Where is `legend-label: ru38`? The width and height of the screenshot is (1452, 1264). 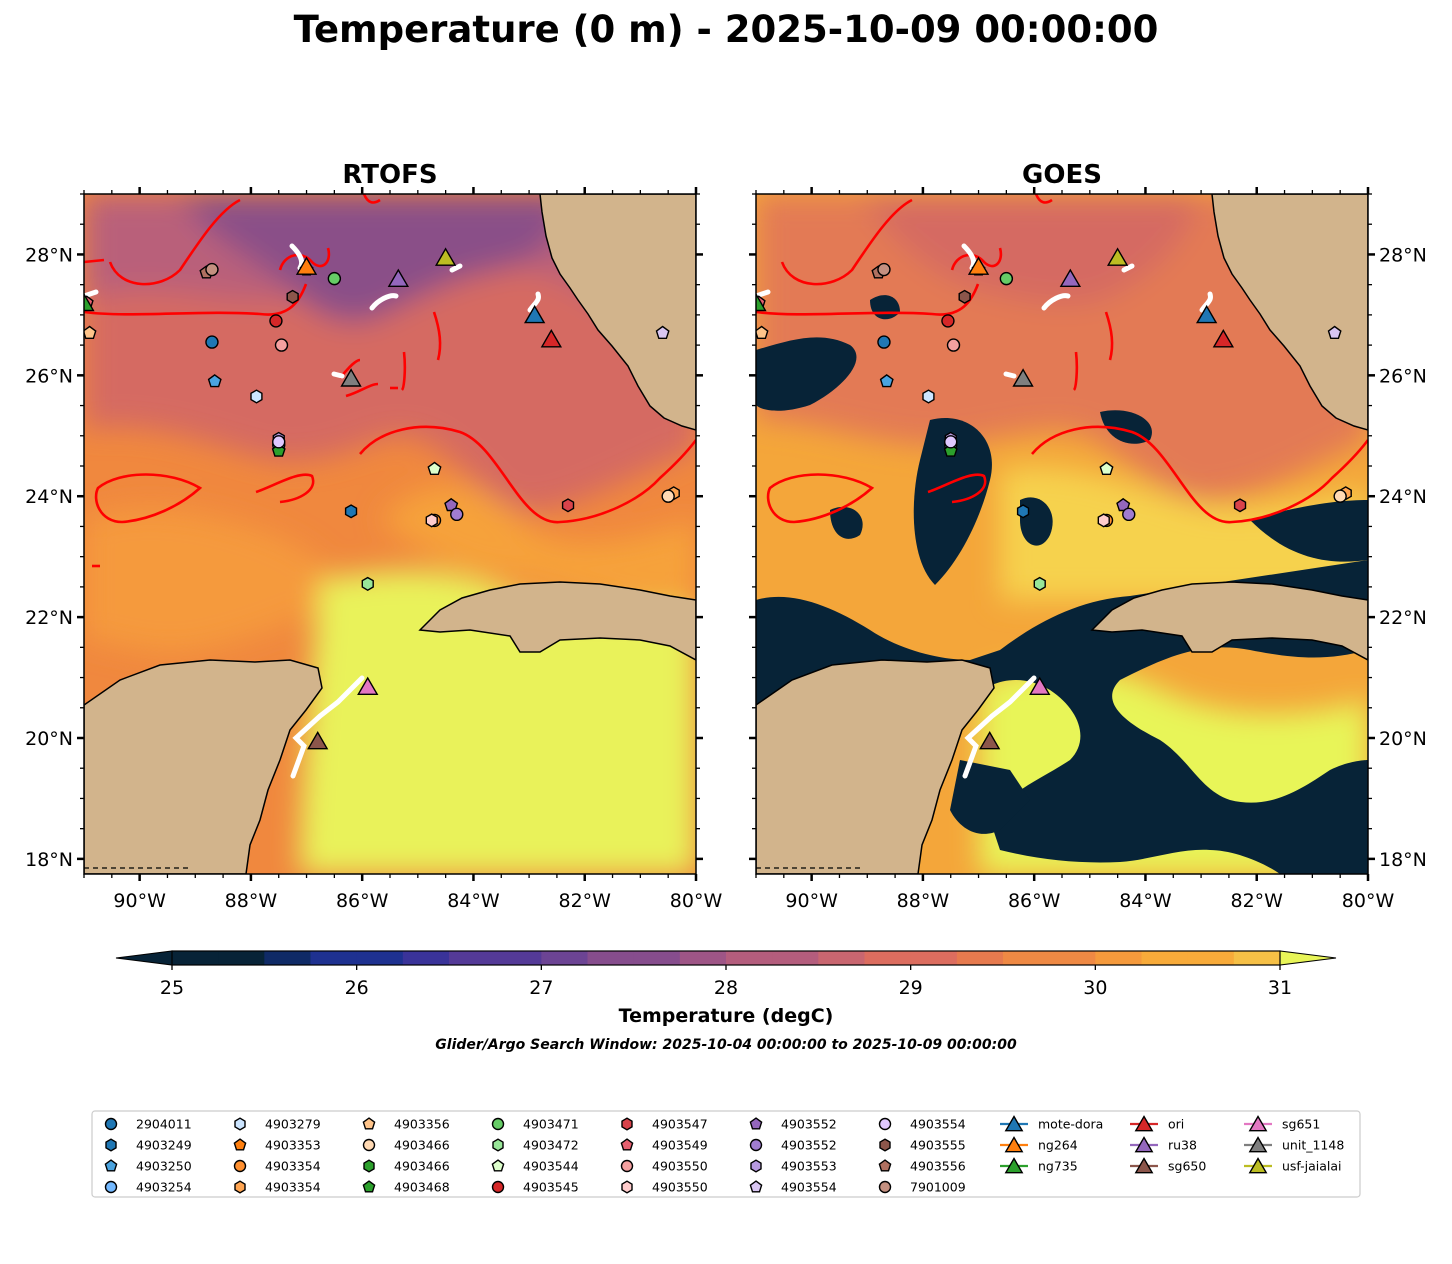 legend-label: ru38 is located at coordinates (1182, 1145).